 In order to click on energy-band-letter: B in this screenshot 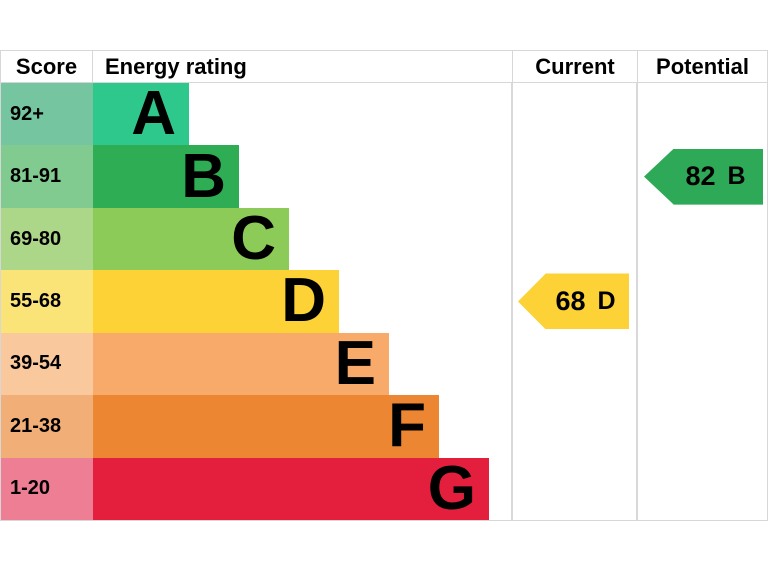, I will do `click(203, 176)`.